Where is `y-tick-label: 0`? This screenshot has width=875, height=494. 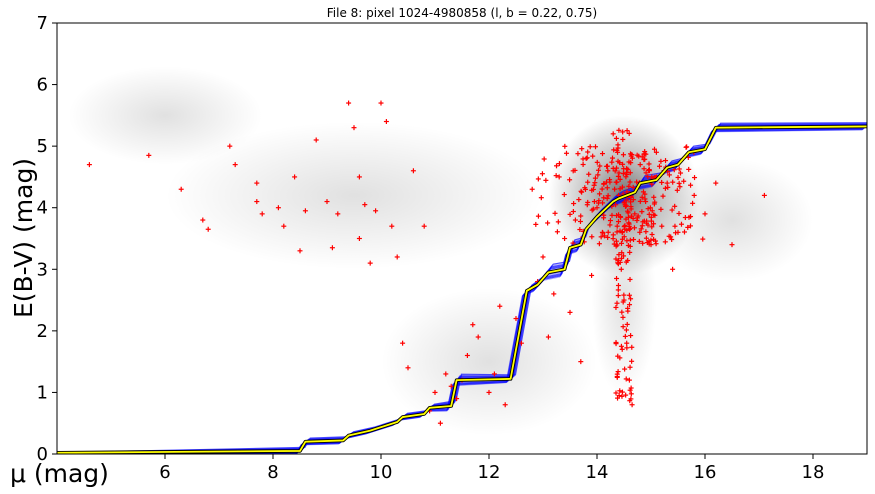 y-tick-label: 0 is located at coordinates (42, 454).